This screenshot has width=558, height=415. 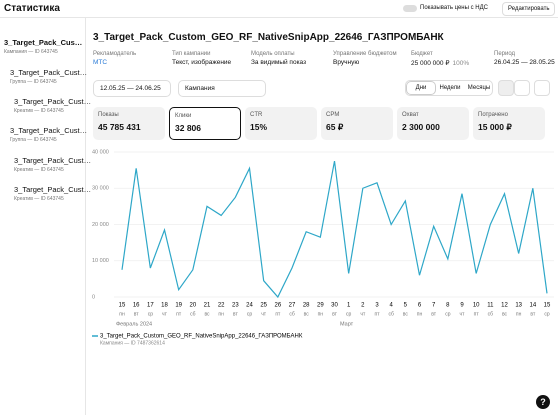 What do you see at coordinates (365, 54) in the screenshot?
I see `field-label: Управление бюджетом` at bounding box center [365, 54].